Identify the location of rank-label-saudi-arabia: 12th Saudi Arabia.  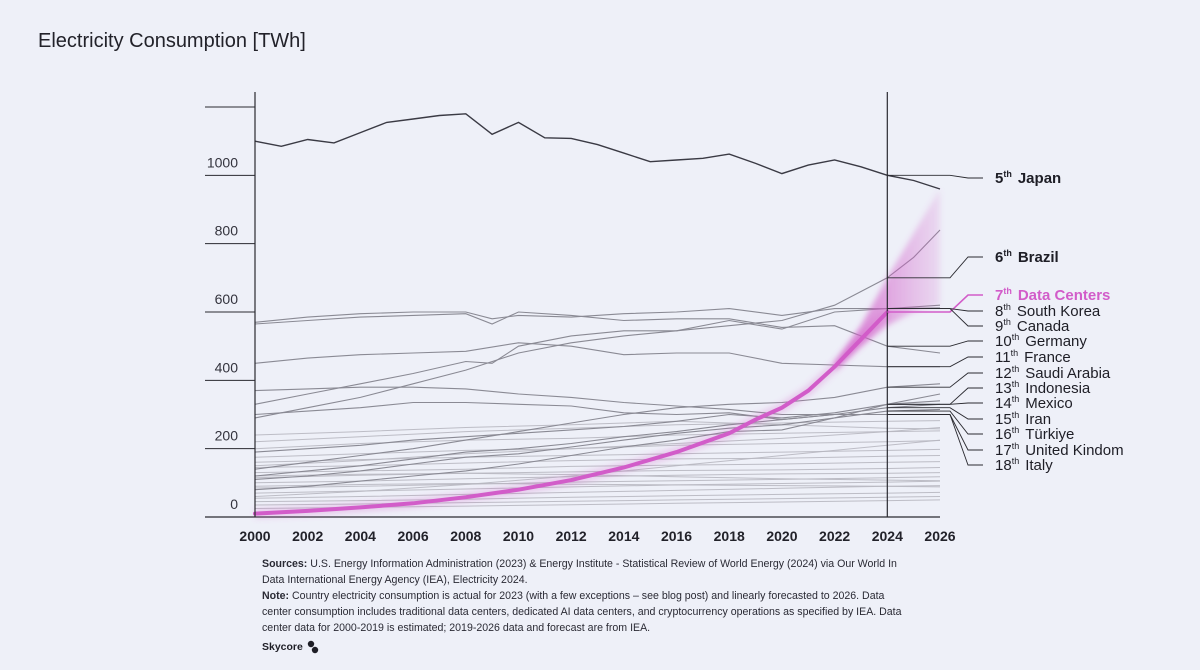
(1053, 373).